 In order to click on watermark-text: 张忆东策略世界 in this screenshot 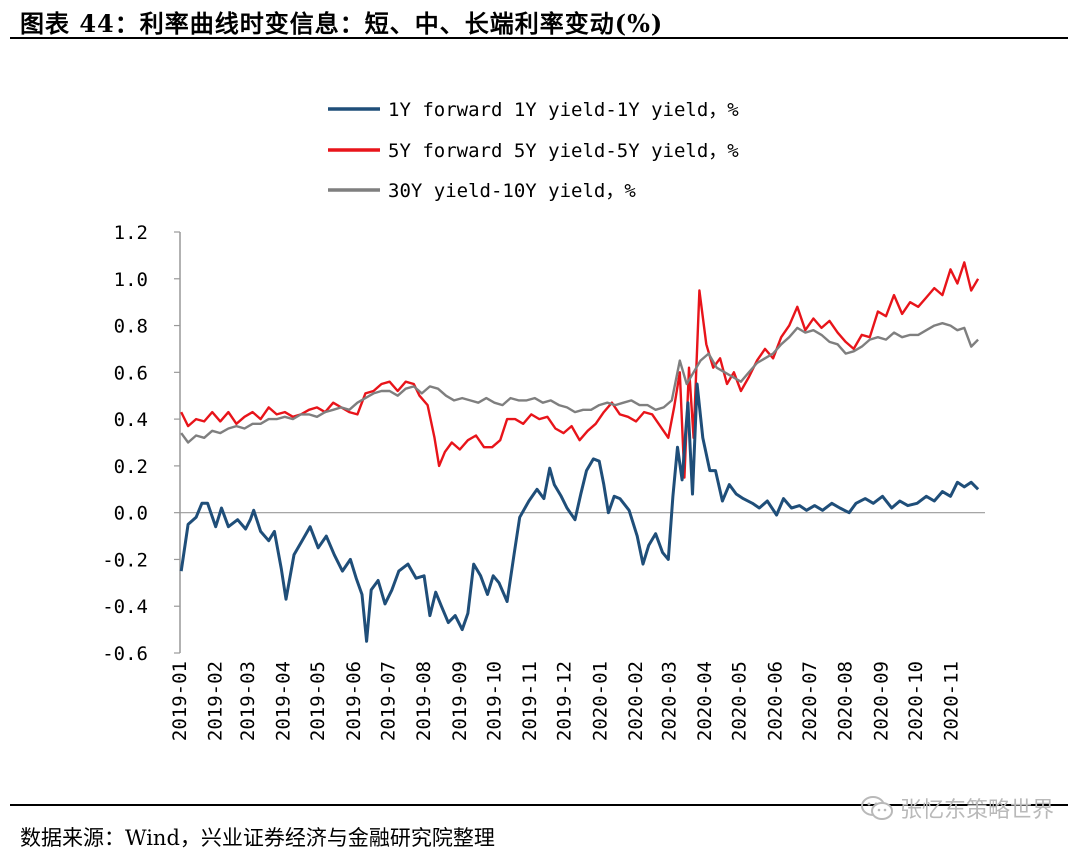, I will do `click(976, 810)`.